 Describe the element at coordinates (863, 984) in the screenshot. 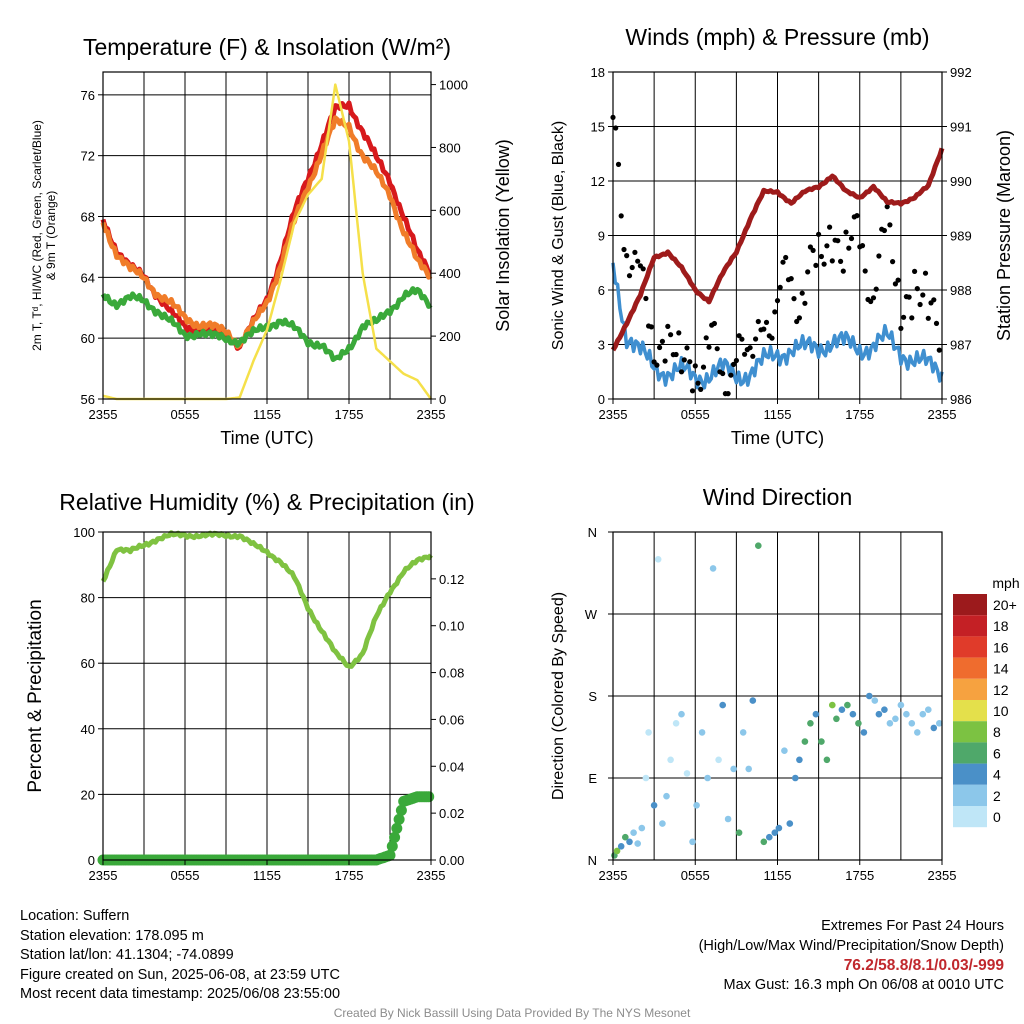

I see `max-gust: Max Gust: 16.3 mph On 06/08 at 0010 UTC` at that location.